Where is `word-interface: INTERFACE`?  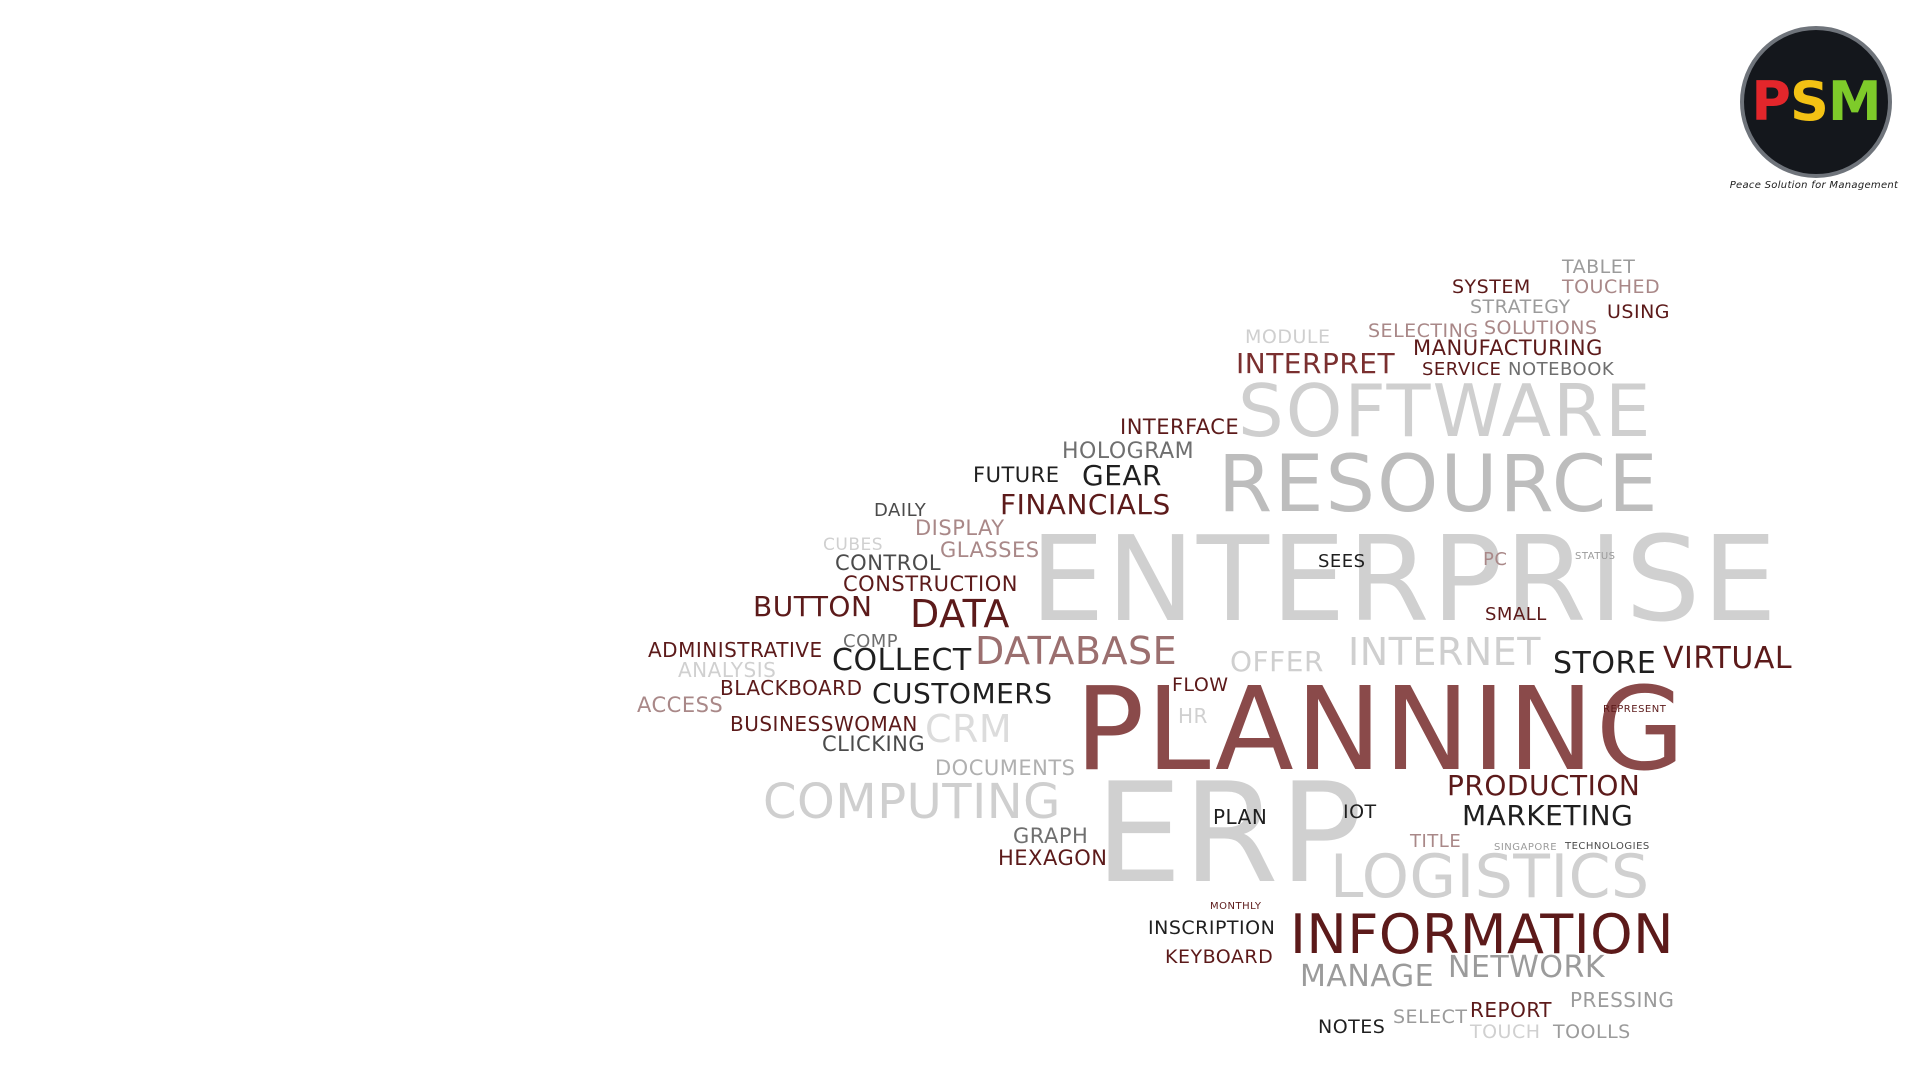 word-interface: INTERFACE is located at coordinates (1180, 427).